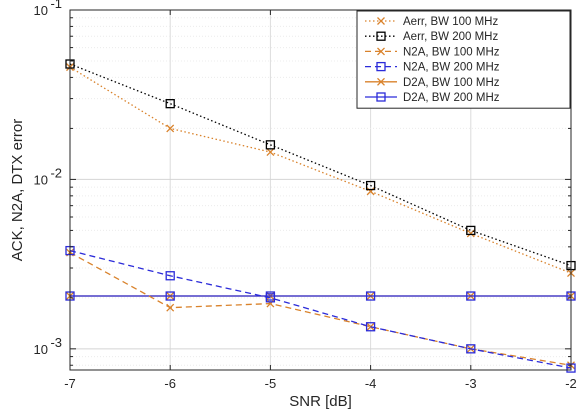  I want to click on y-tick-exponent: -2, so click(56, 172).